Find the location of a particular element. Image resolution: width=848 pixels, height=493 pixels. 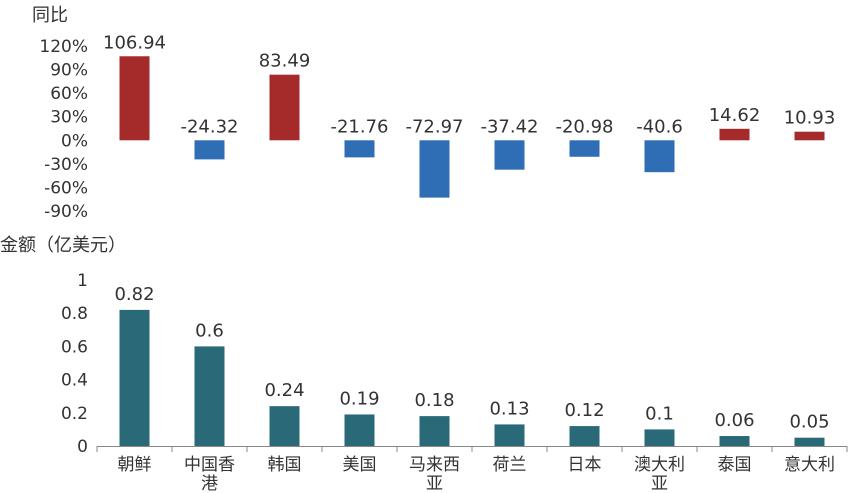

category-label-澳大利亚: 澳大利亚 is located at coordinates (659, 474).